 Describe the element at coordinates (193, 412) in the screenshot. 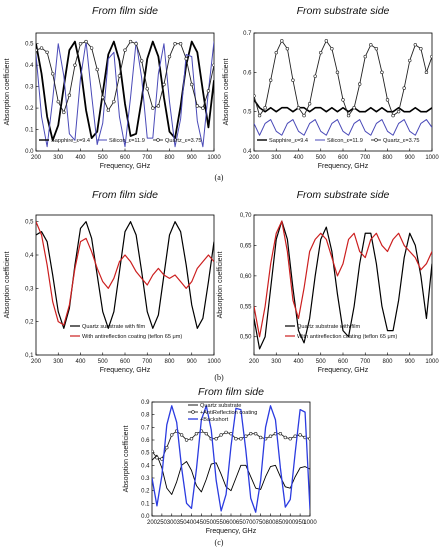

I see `legend-marker` at that location.